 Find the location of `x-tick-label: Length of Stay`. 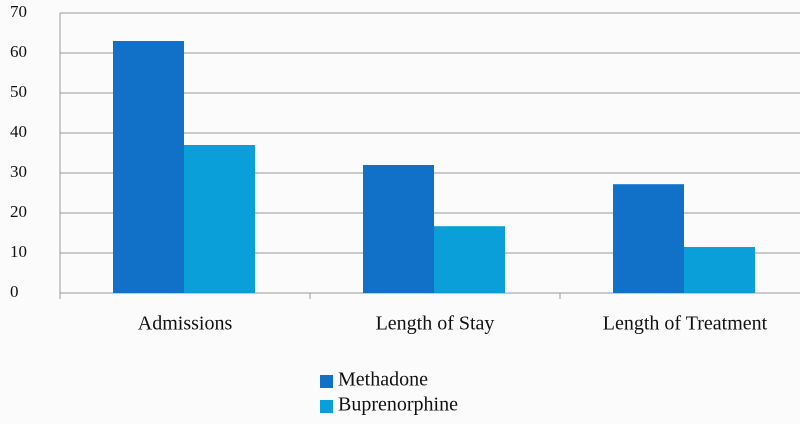

x-tick-label: Length of Stay is located at coordinates (435, 324).